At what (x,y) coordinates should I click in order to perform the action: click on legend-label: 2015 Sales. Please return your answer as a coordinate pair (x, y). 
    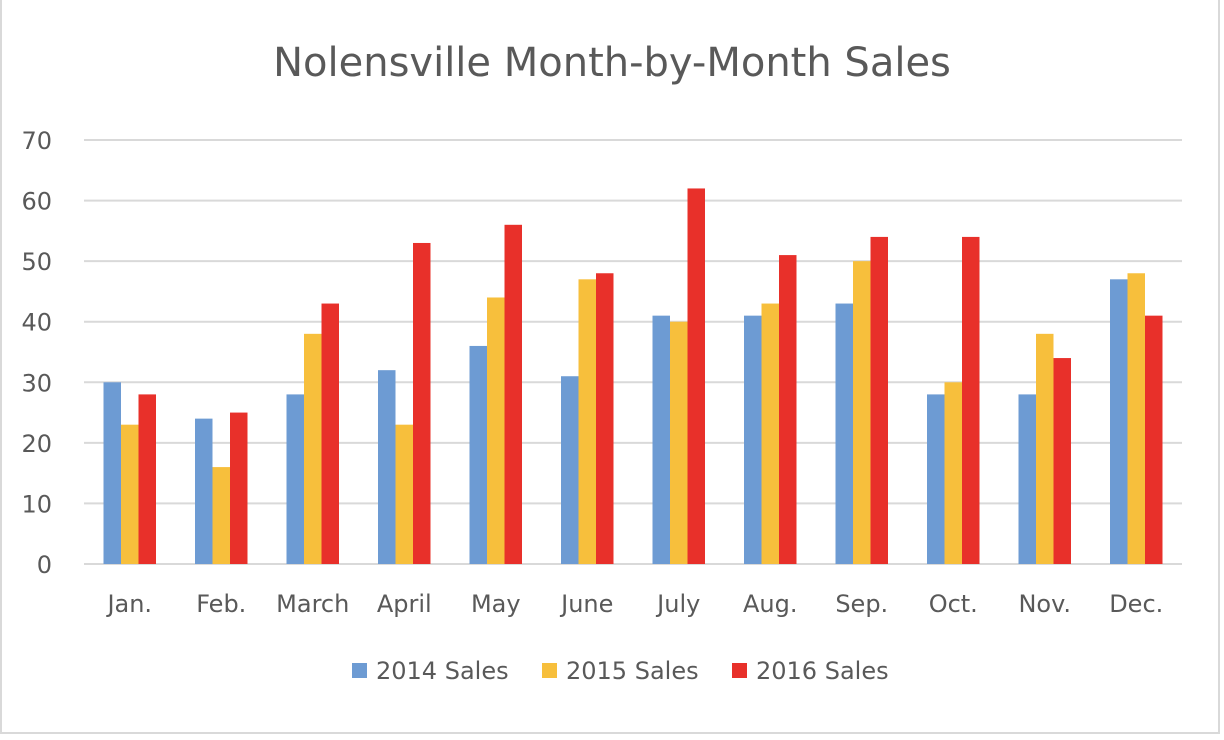
    Looking at the image, I should click on (632, 671).